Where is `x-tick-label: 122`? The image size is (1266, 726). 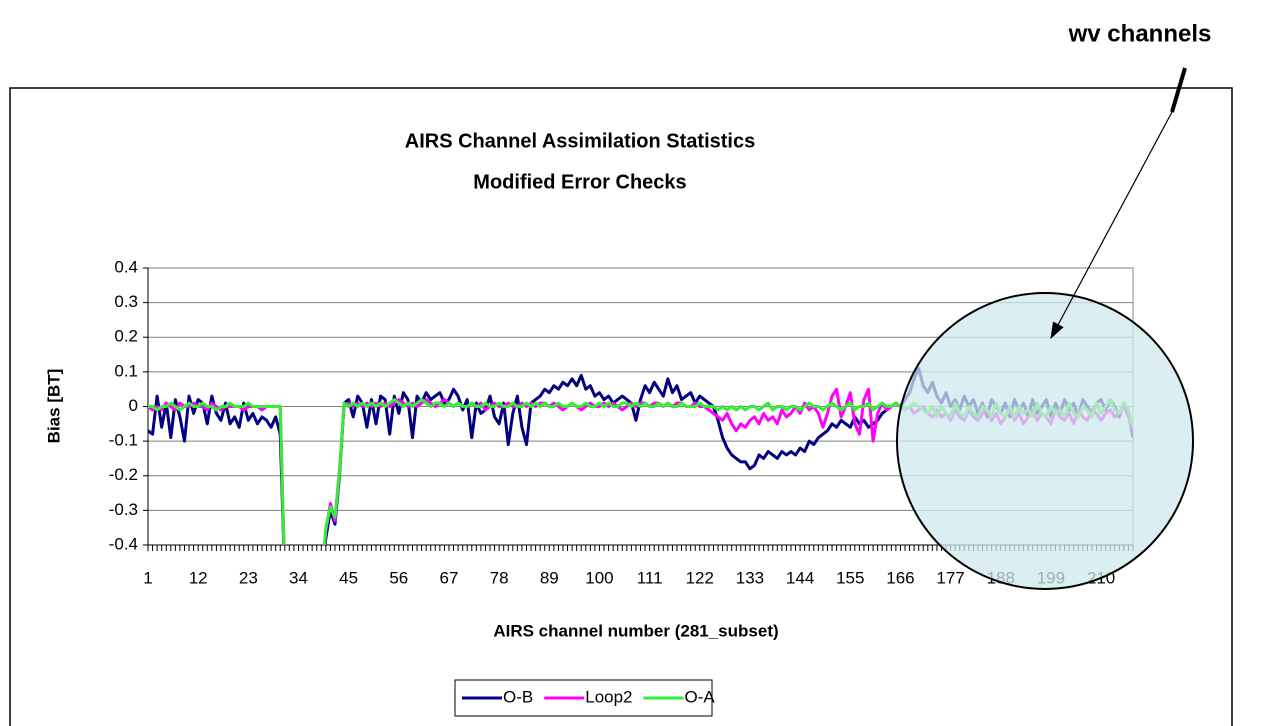
x-tick-label: 122 is located at coordinates (700, 577).